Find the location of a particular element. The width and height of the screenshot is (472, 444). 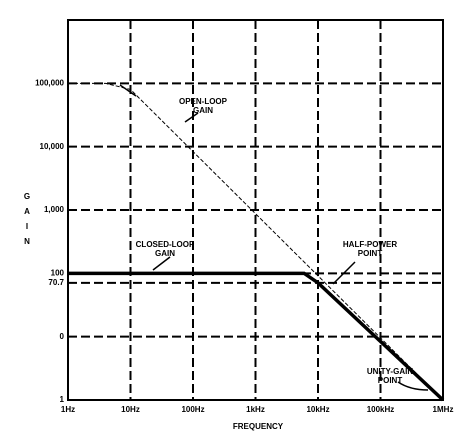

y-tick-label: 10,000 is located at coordinates (52, 146).